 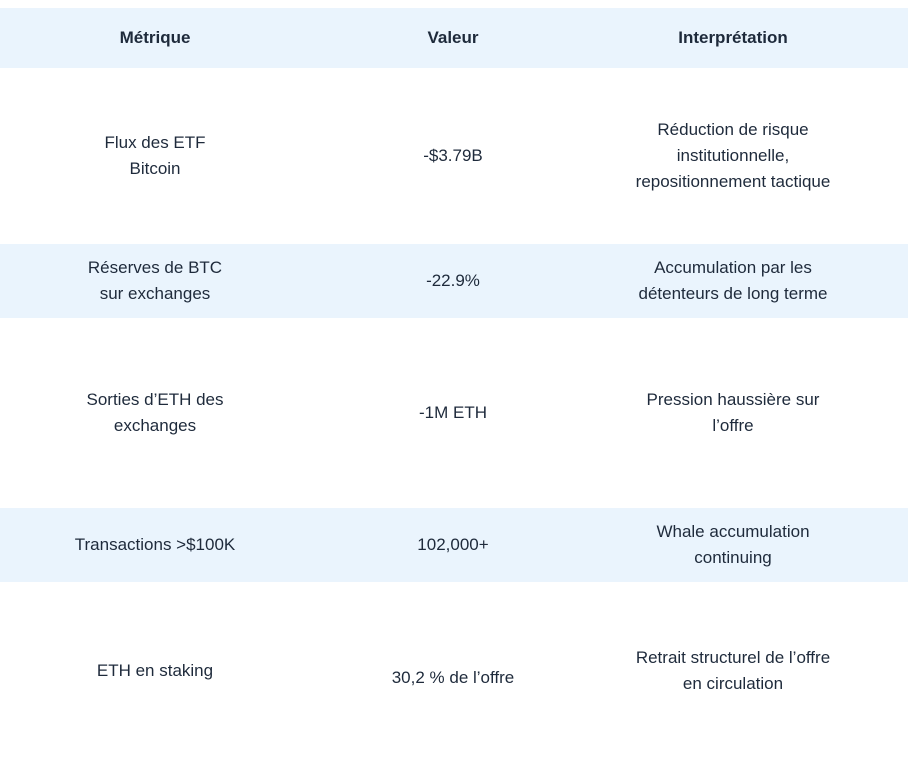 I want to click on metric-cell: Transactions >$100K, so click(x=155, y=545).